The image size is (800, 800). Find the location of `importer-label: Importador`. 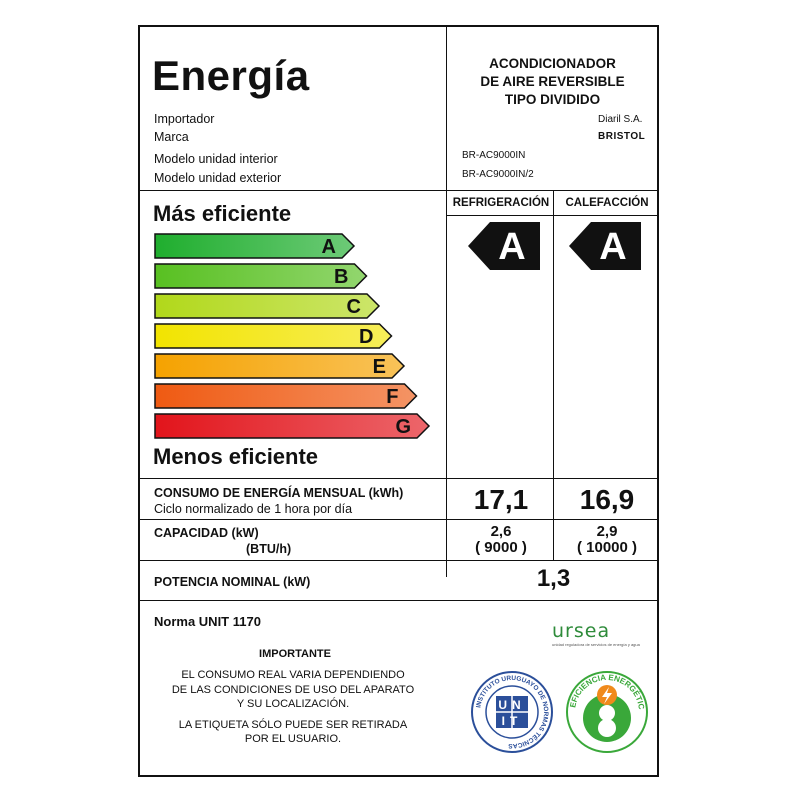

importer-label: Importador is located at coordinates (184, 119).